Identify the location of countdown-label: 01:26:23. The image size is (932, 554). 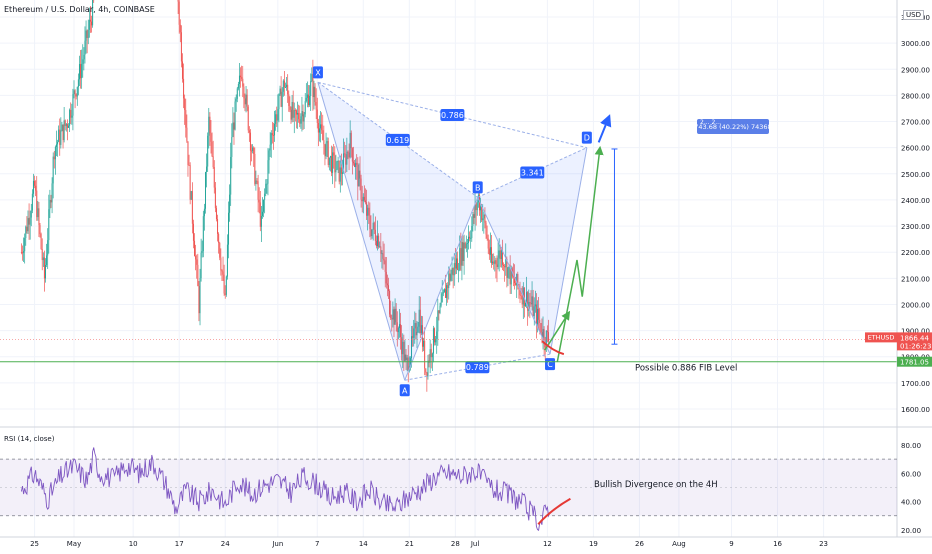
(915, 346).